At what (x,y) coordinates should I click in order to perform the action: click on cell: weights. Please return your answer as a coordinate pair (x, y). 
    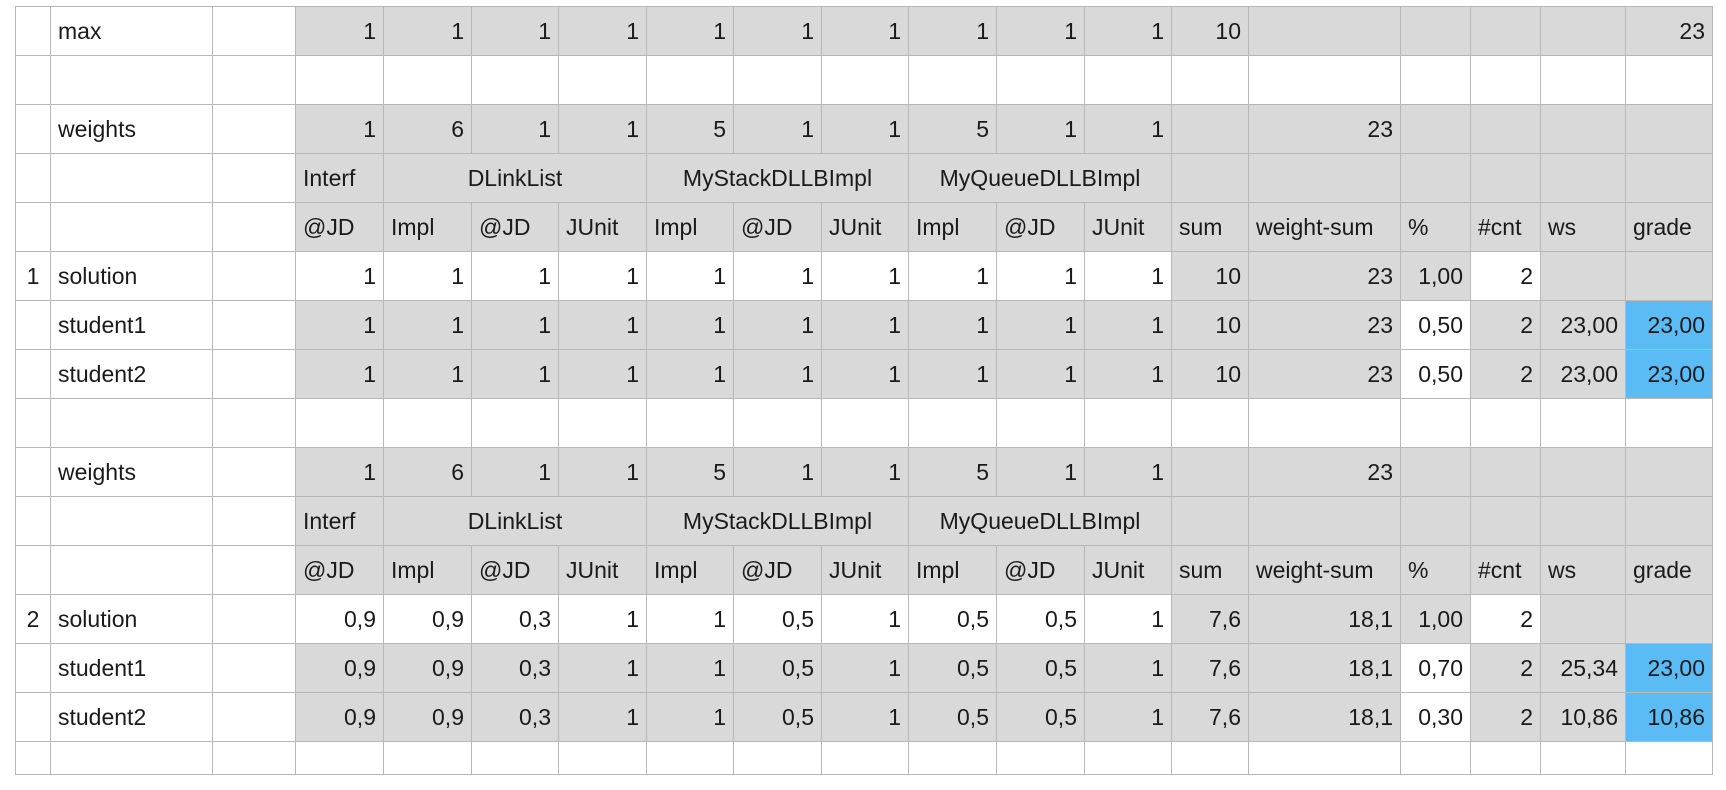
    Looking at the image, I should click on (131, 129).